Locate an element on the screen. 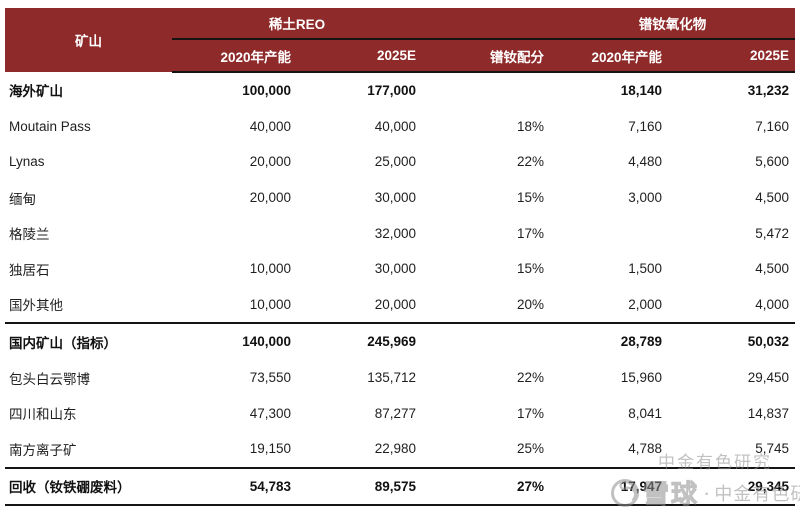 This screenshot has height=513, width=800. cell-value: 20% is located at coordinates (530, 304).